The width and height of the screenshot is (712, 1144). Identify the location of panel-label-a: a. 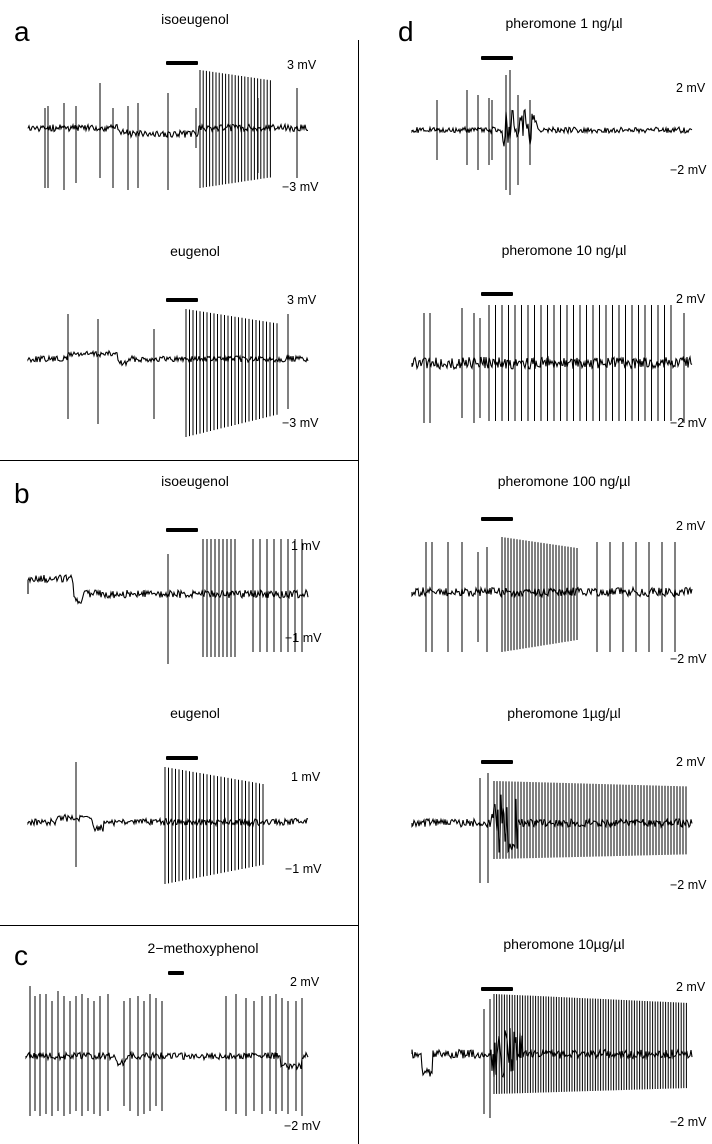
(22, 31).